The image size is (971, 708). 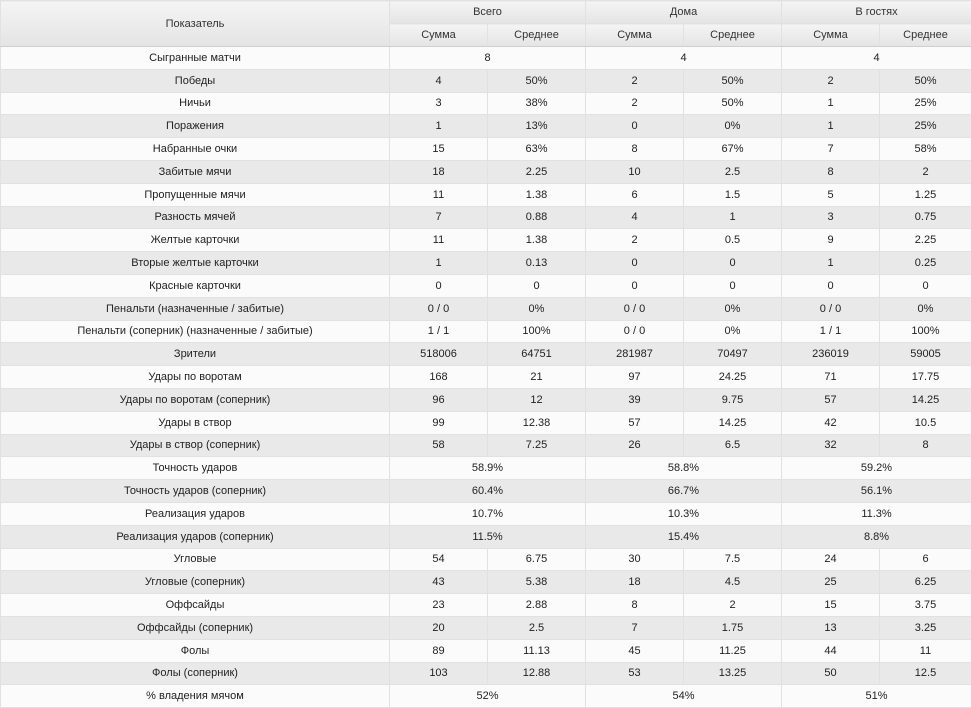 What do you see at coordinates (537, 263) in the screenshot?
I see `total-avg: 0.13` at bounding box center [537, 263].